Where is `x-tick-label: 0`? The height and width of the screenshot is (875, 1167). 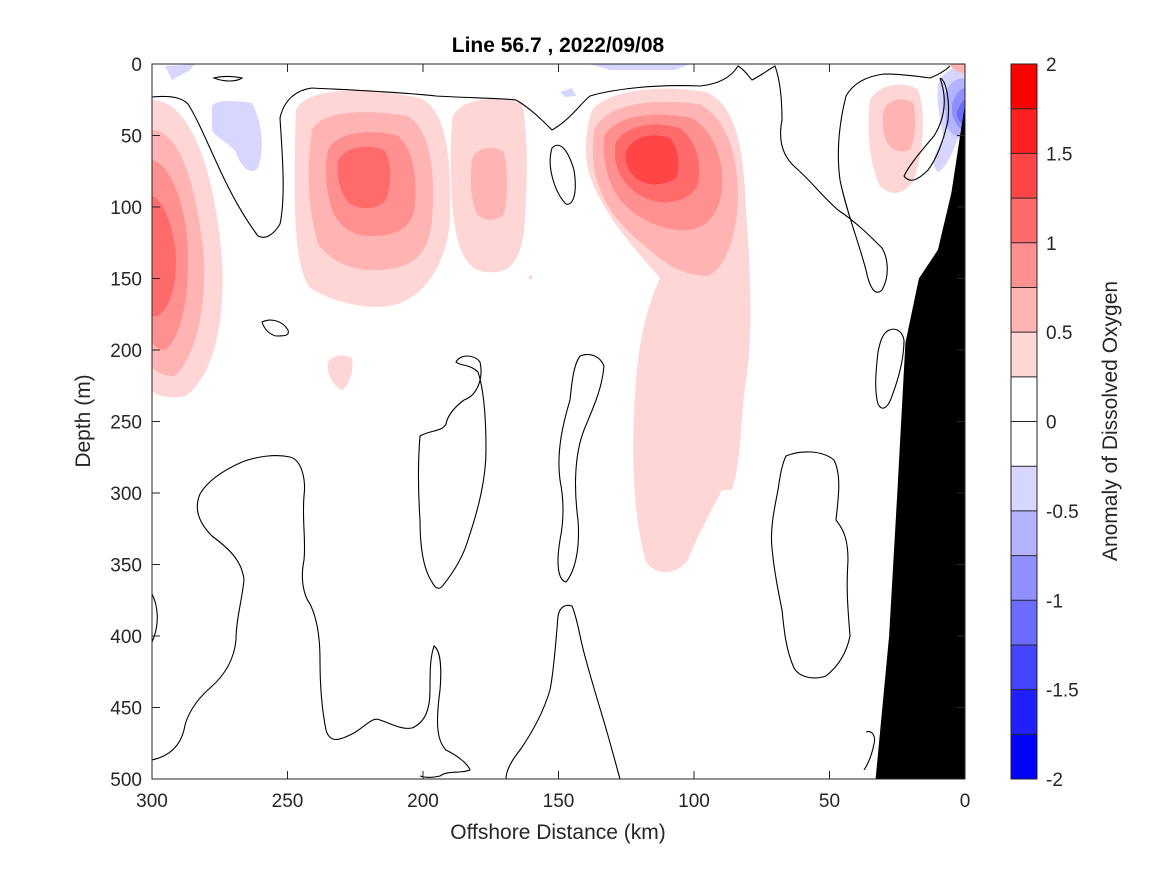 x-tick-label: 0 is located at coordinates (965, 801).